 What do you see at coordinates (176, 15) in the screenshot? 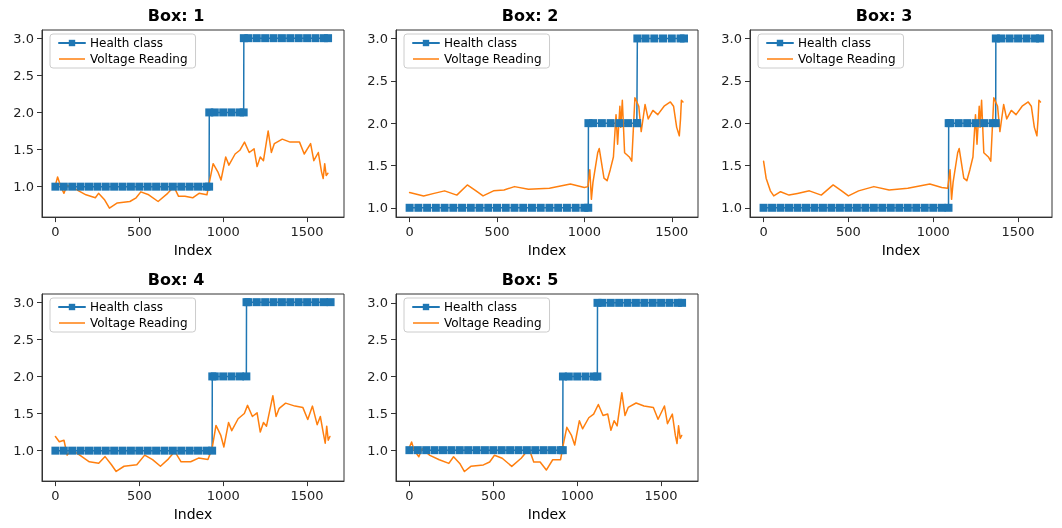
I see `chart-title: Box: 1` at bounding box center [176, 15].